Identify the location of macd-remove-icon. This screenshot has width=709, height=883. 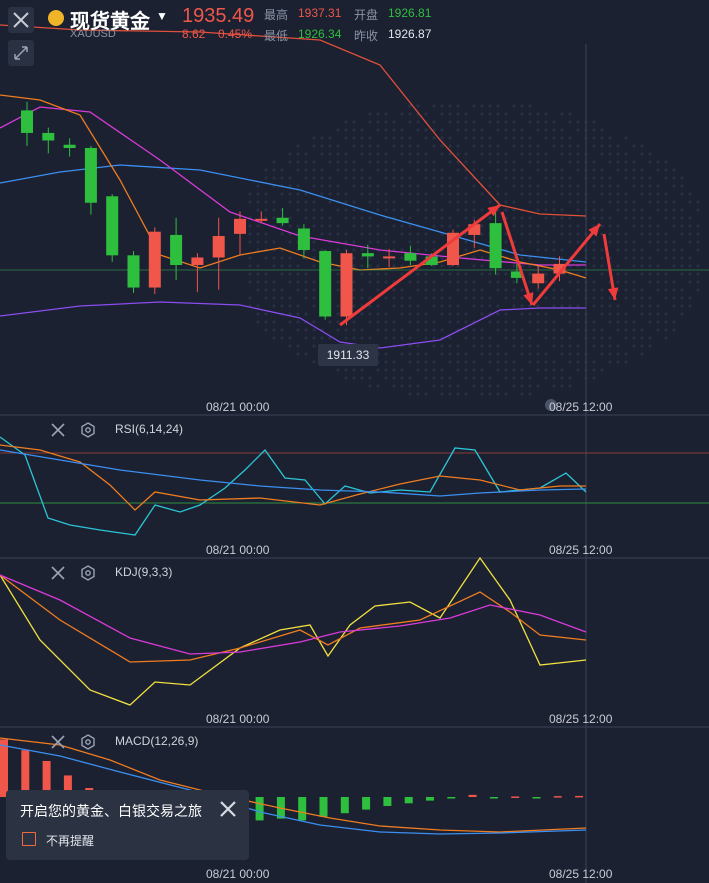
(58, 742).